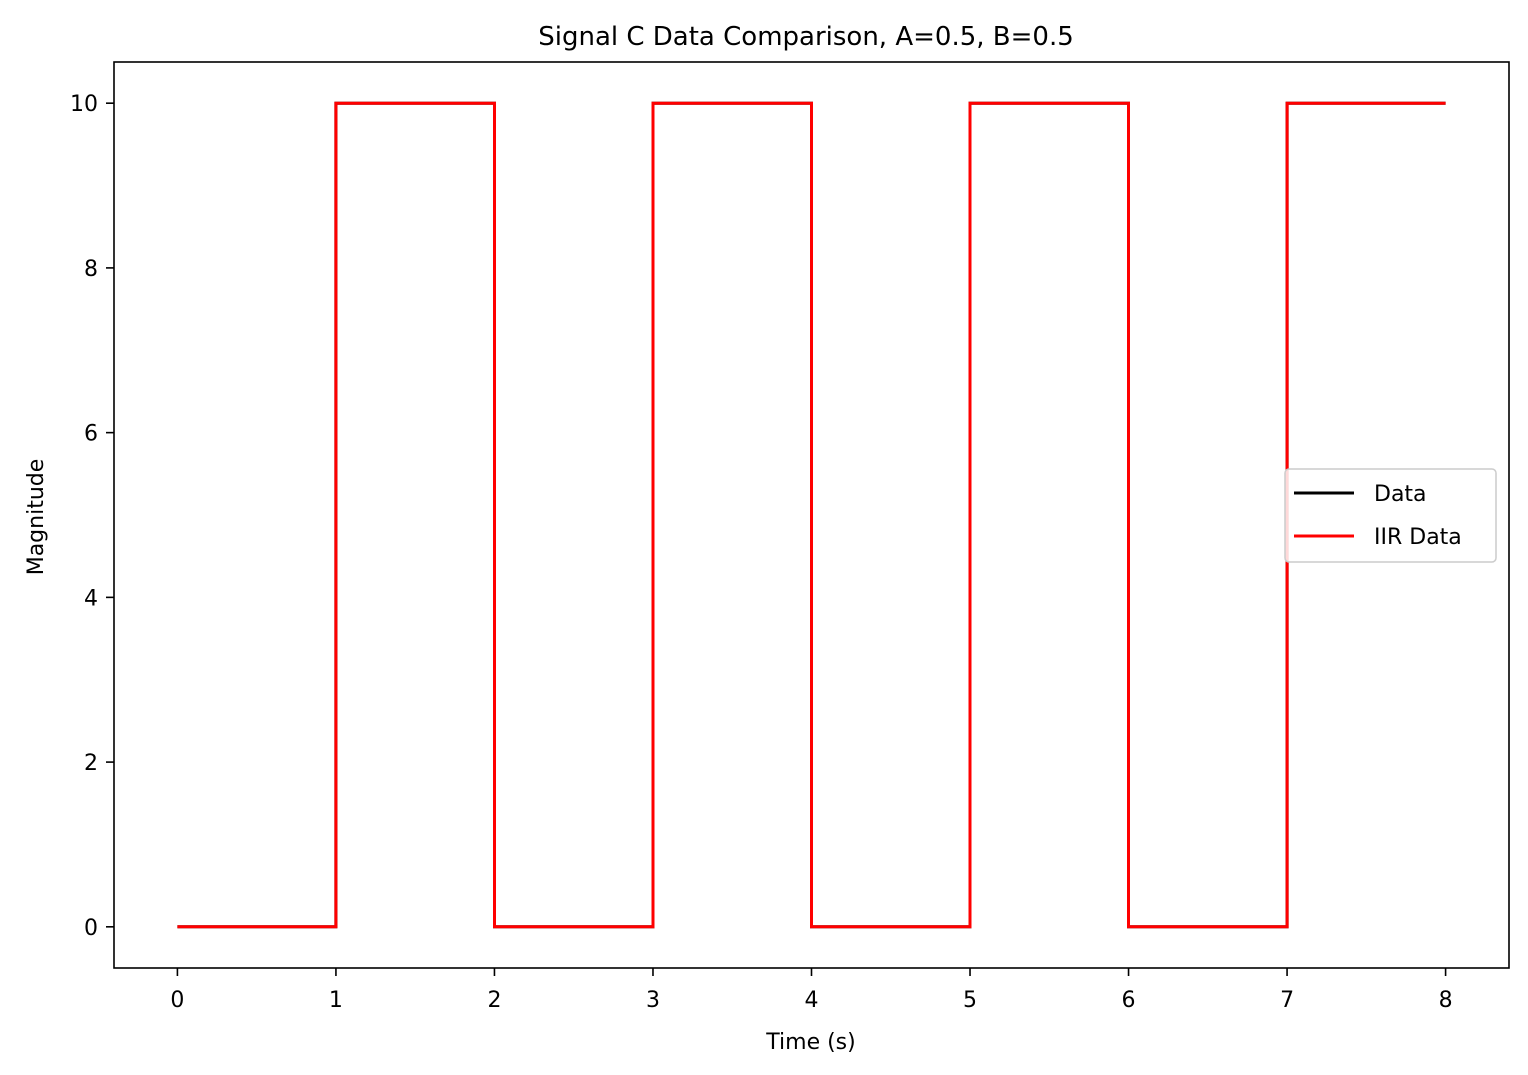 The image size is (1528, 1075). What do you see at coordinates (810, 1042) in the screenshot?
I see `x-axis-label: Time (s)` at bounding box center [810, 1042].